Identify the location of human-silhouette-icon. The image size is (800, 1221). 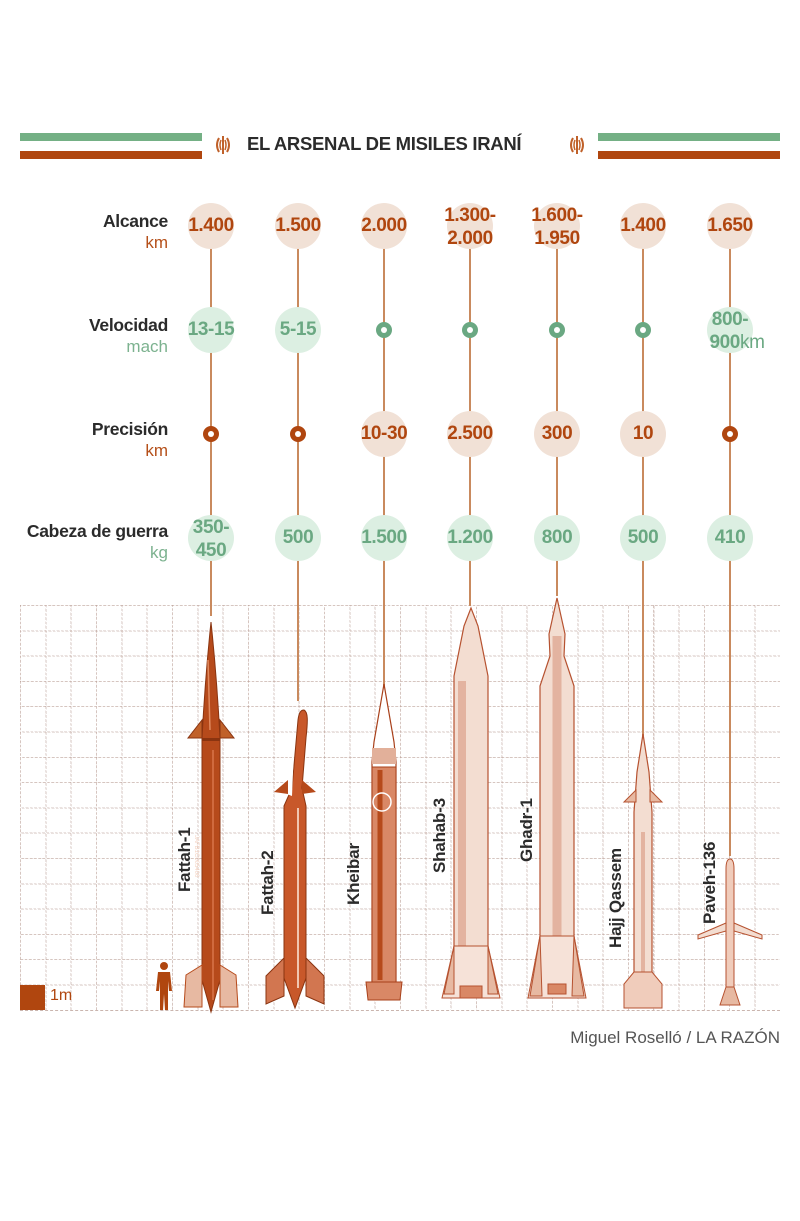
(164, 986).